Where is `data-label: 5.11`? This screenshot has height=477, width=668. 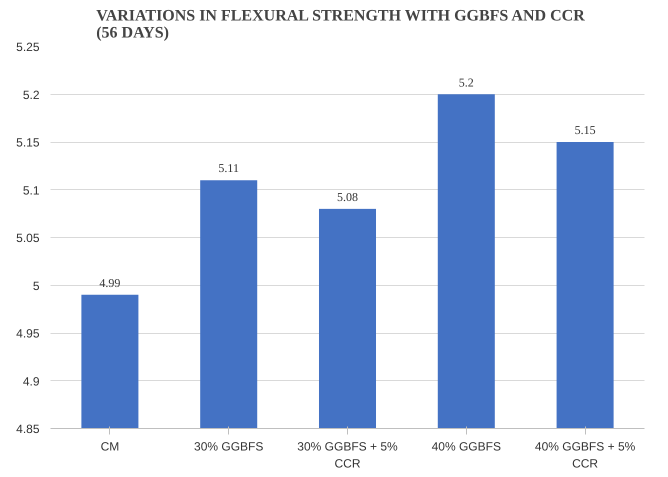 data-label: 5.11 is located at coordinates (228, 168).